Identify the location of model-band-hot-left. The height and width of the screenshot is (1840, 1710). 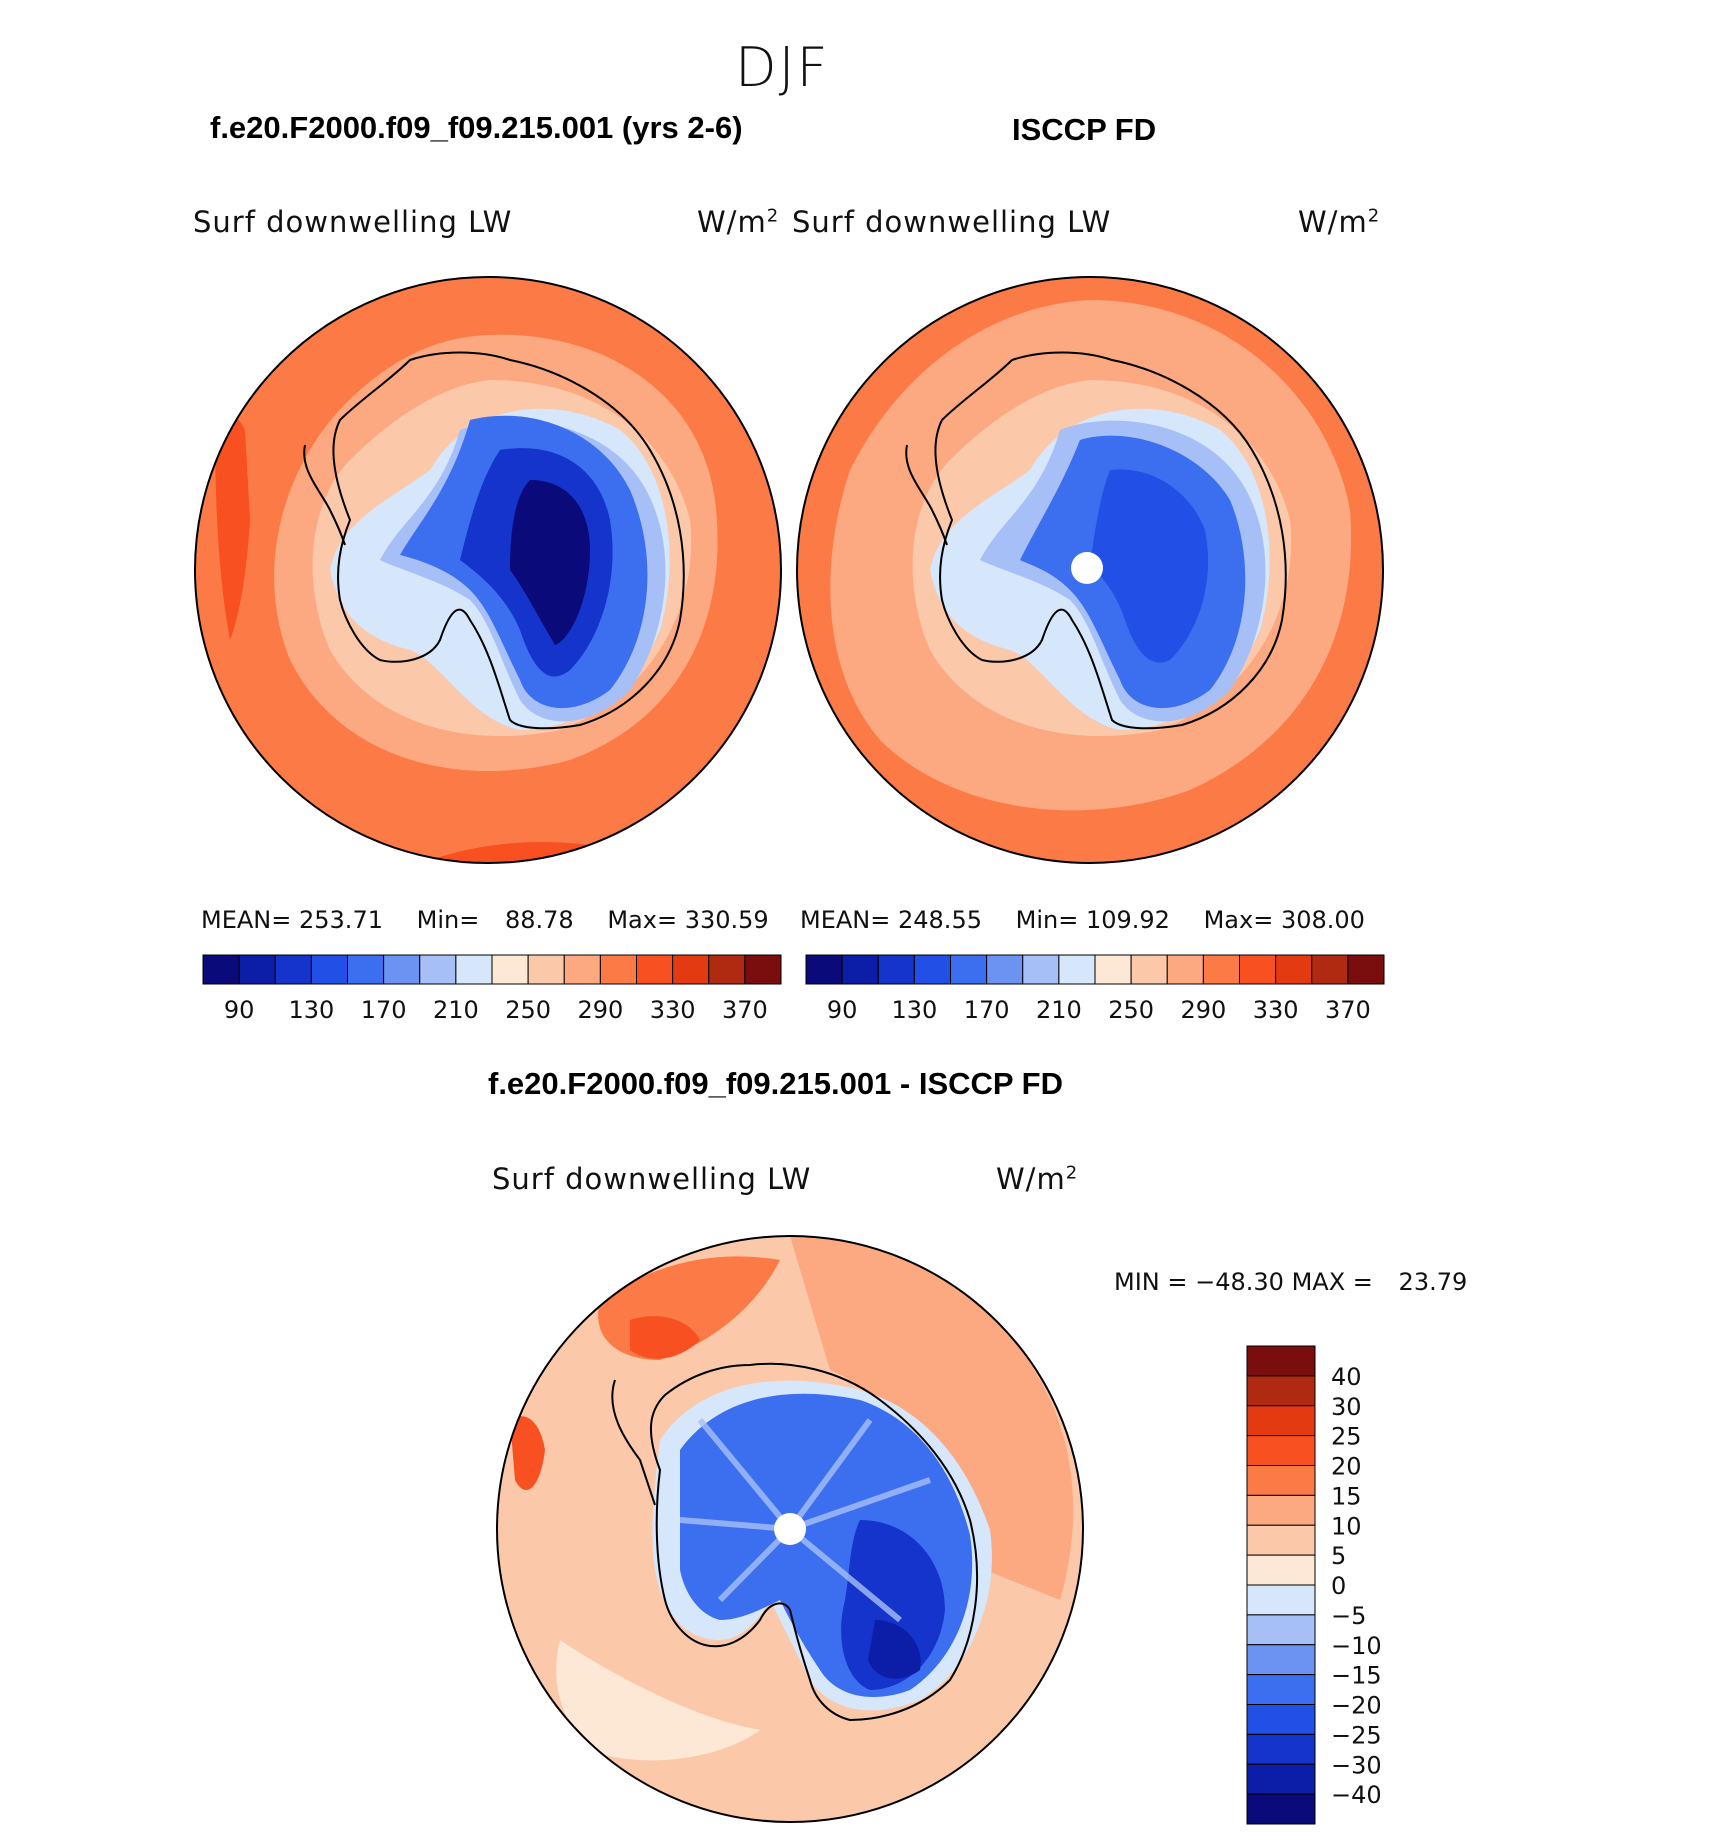
(232, 527).